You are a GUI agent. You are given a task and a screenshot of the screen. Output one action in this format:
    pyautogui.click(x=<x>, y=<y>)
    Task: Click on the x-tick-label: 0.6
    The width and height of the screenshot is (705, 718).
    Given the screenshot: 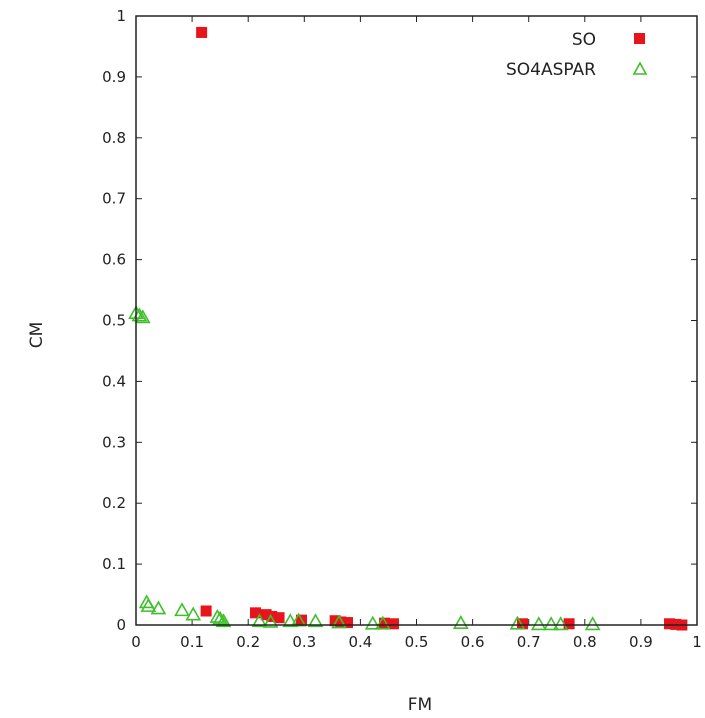 What is the action you would take?
    pyautogui.click(x=473, y=642)
    